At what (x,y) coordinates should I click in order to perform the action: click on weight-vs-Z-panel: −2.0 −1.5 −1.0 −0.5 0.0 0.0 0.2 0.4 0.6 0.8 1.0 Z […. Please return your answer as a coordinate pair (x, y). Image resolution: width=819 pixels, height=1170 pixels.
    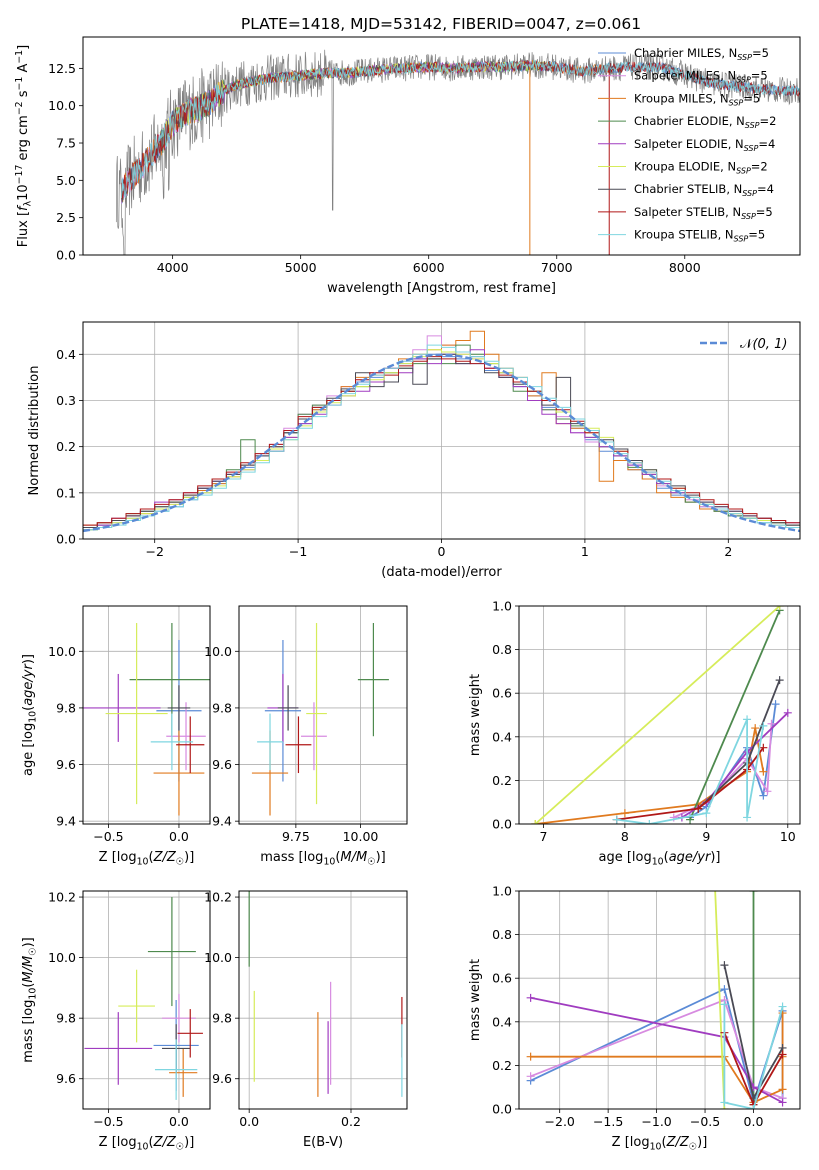
    Looking at the image, I should click on (634, 1014).